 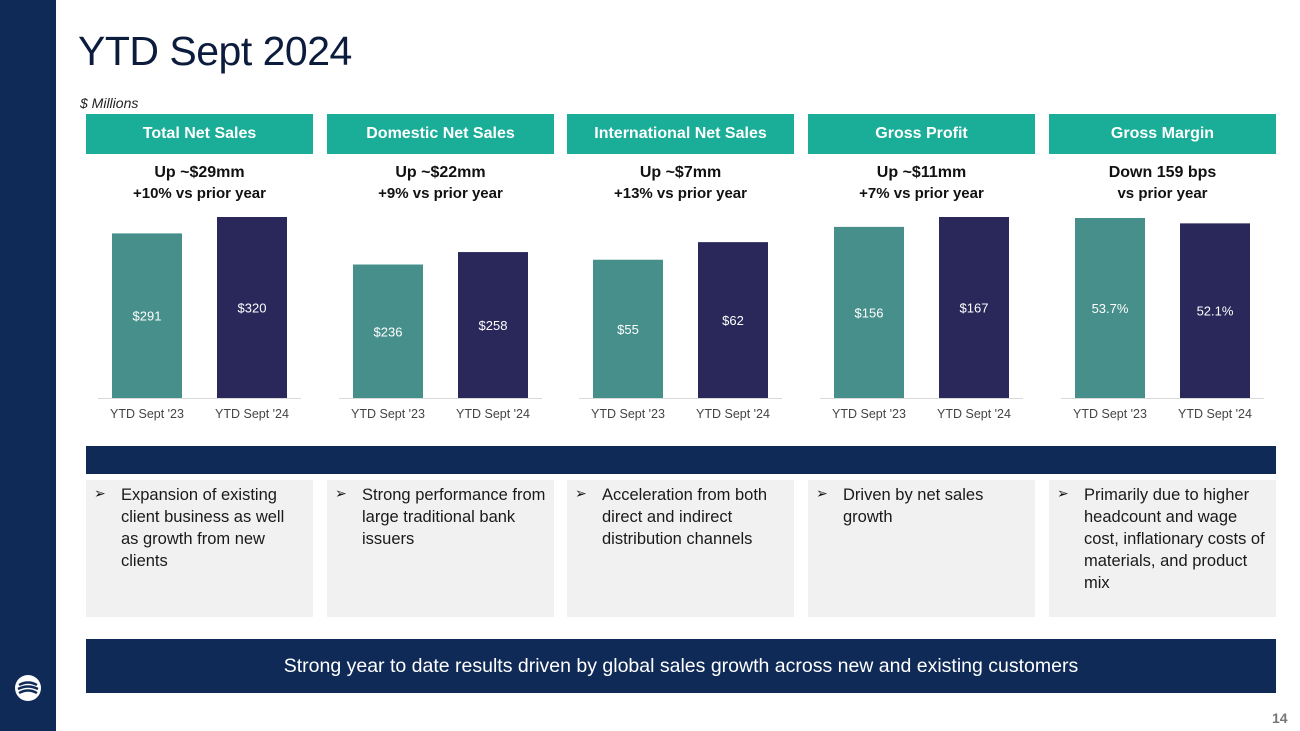 I want to click on bar-value-label: $55, so click(x=628, y=329).